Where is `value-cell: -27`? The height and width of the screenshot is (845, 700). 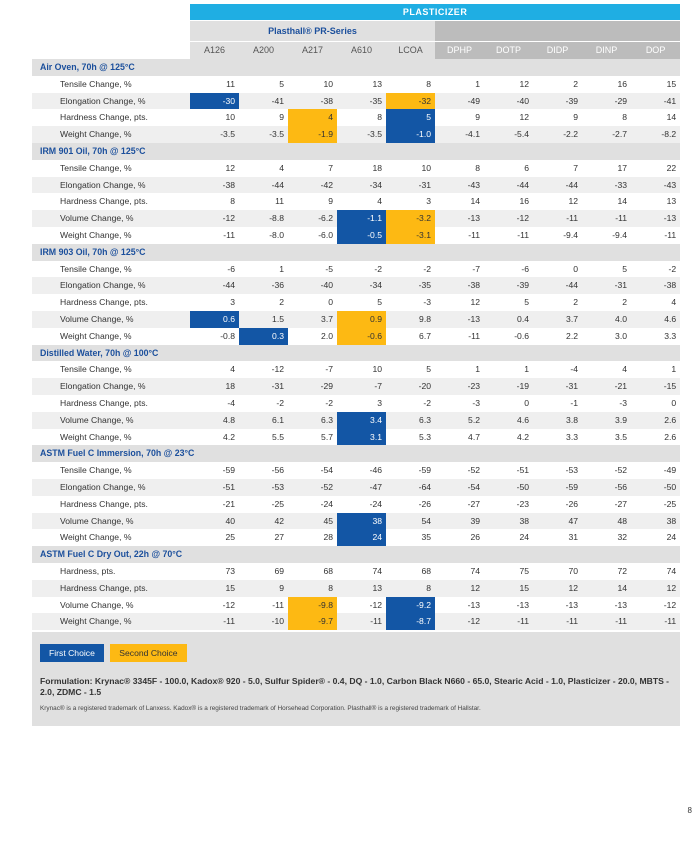
value-cell: -27 is located at coordinates (473, 503).